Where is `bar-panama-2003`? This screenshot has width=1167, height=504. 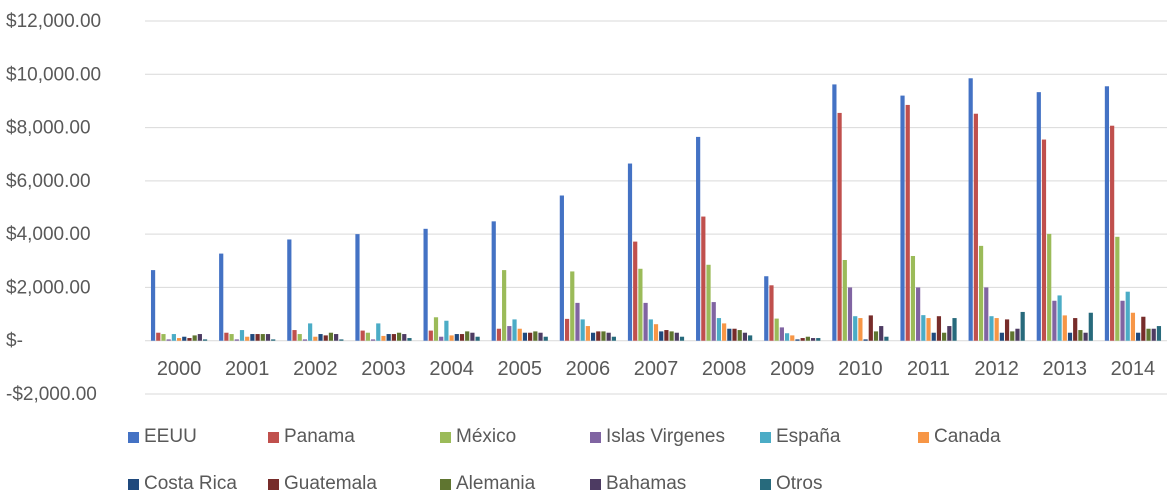 bar-panama-2003 is located at coordinates (362, 335).